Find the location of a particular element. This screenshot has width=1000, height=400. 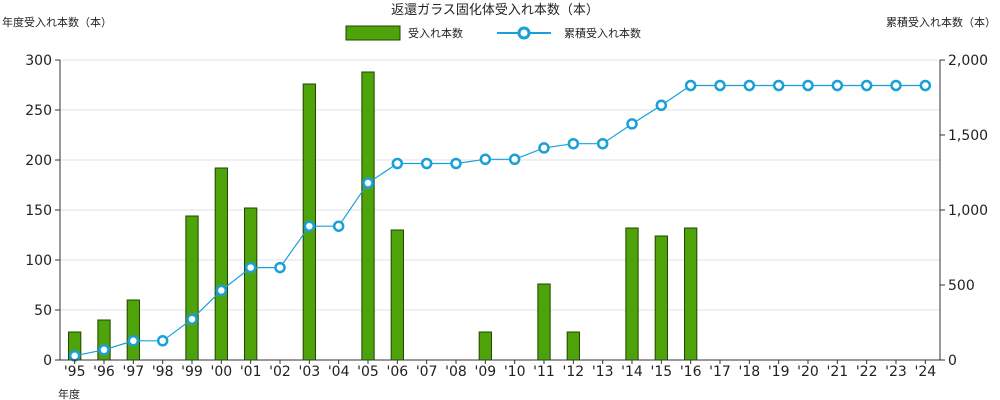

x-tick-label: '10 is located at coordinates (515, 372).